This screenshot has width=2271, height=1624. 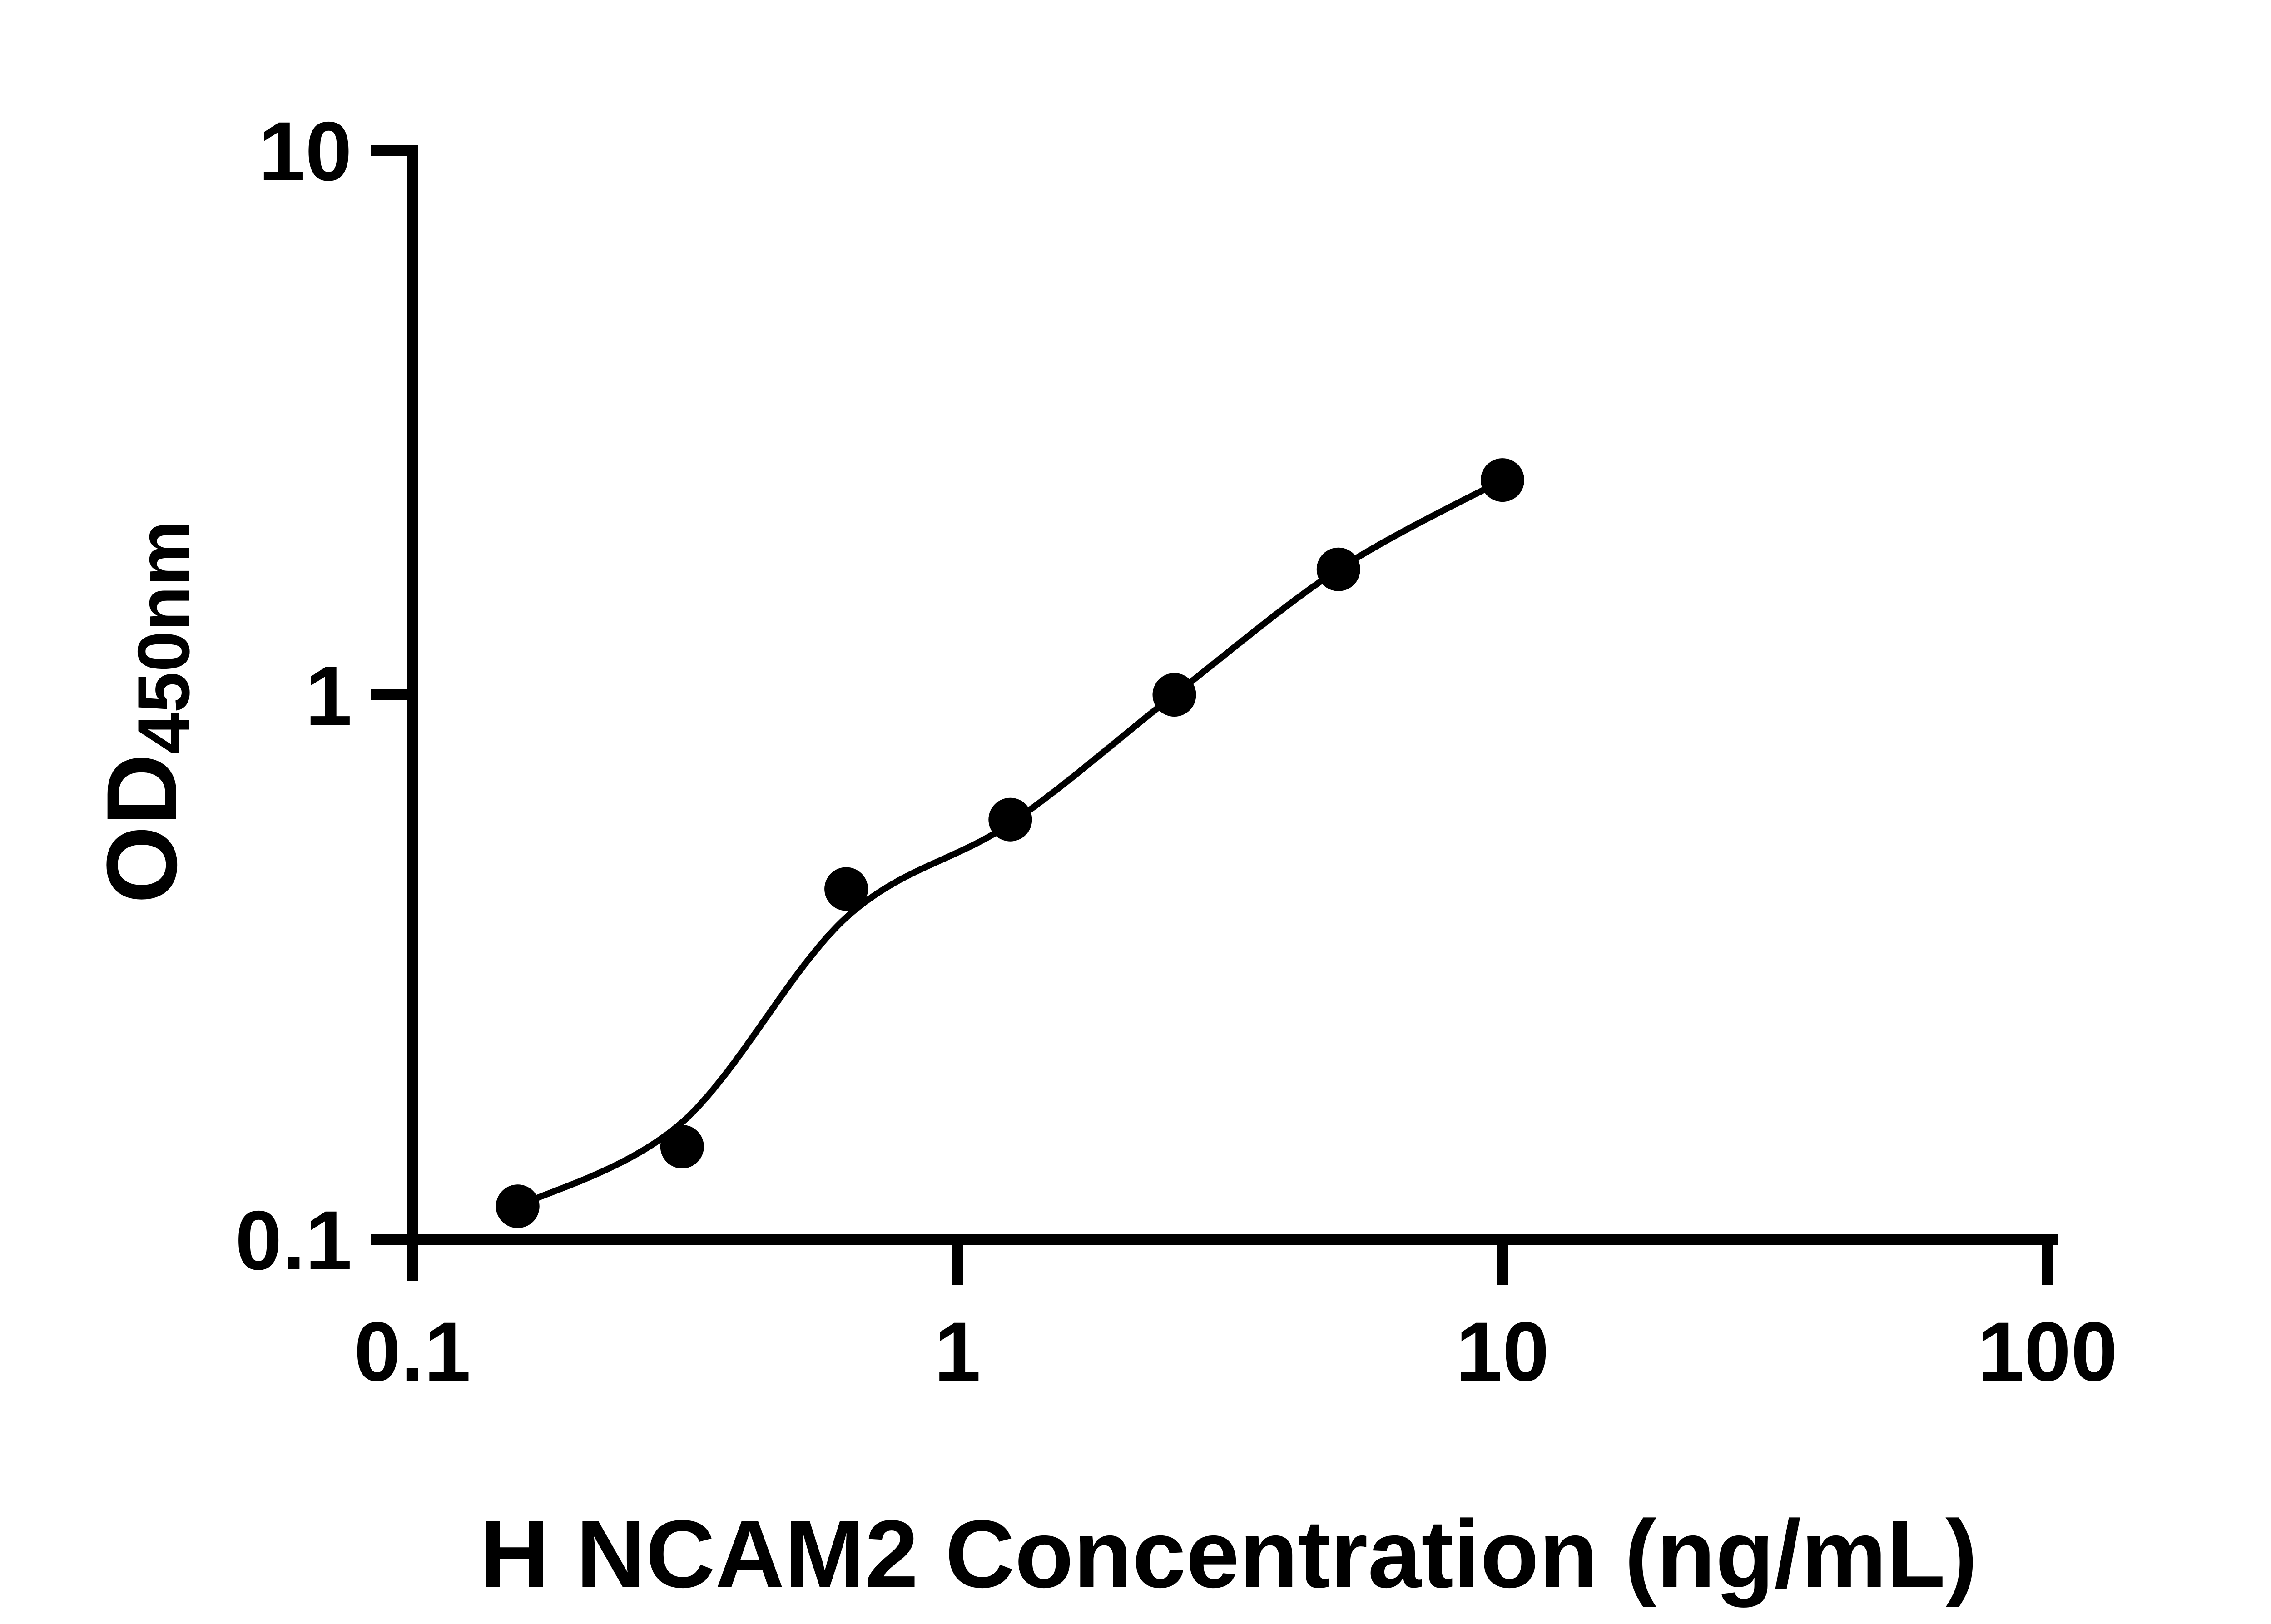 What do you see at coordinates (164, 636) in the screenshot?
I see `y-axis-title-subscript: 450nm` at bounding box center [164, 636].